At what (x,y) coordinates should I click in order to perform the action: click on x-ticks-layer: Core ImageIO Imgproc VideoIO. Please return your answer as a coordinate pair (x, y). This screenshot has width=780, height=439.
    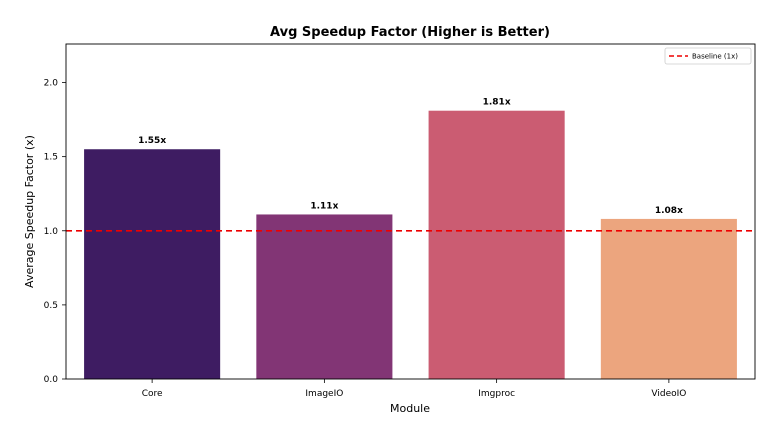
    Looking at the image, I should click on (414, 389).